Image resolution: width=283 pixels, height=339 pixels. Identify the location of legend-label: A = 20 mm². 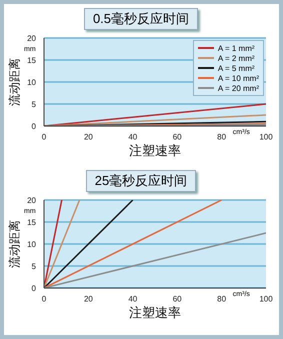
(238, 88).